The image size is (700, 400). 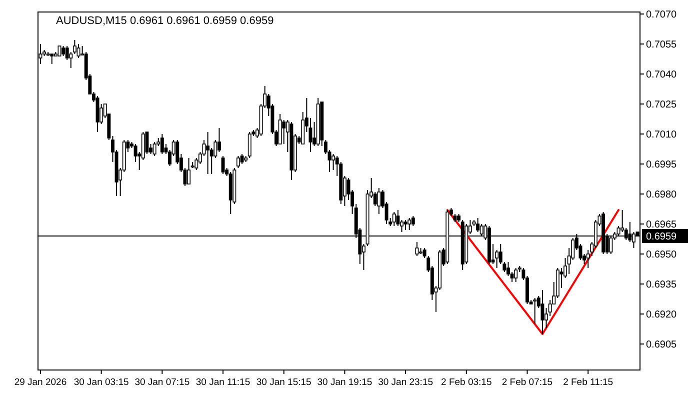 What do you see at coordinates (662, 165) in the screenshot?
I see `y-tick-label: 0.6995` at bounding box center [662, 165].